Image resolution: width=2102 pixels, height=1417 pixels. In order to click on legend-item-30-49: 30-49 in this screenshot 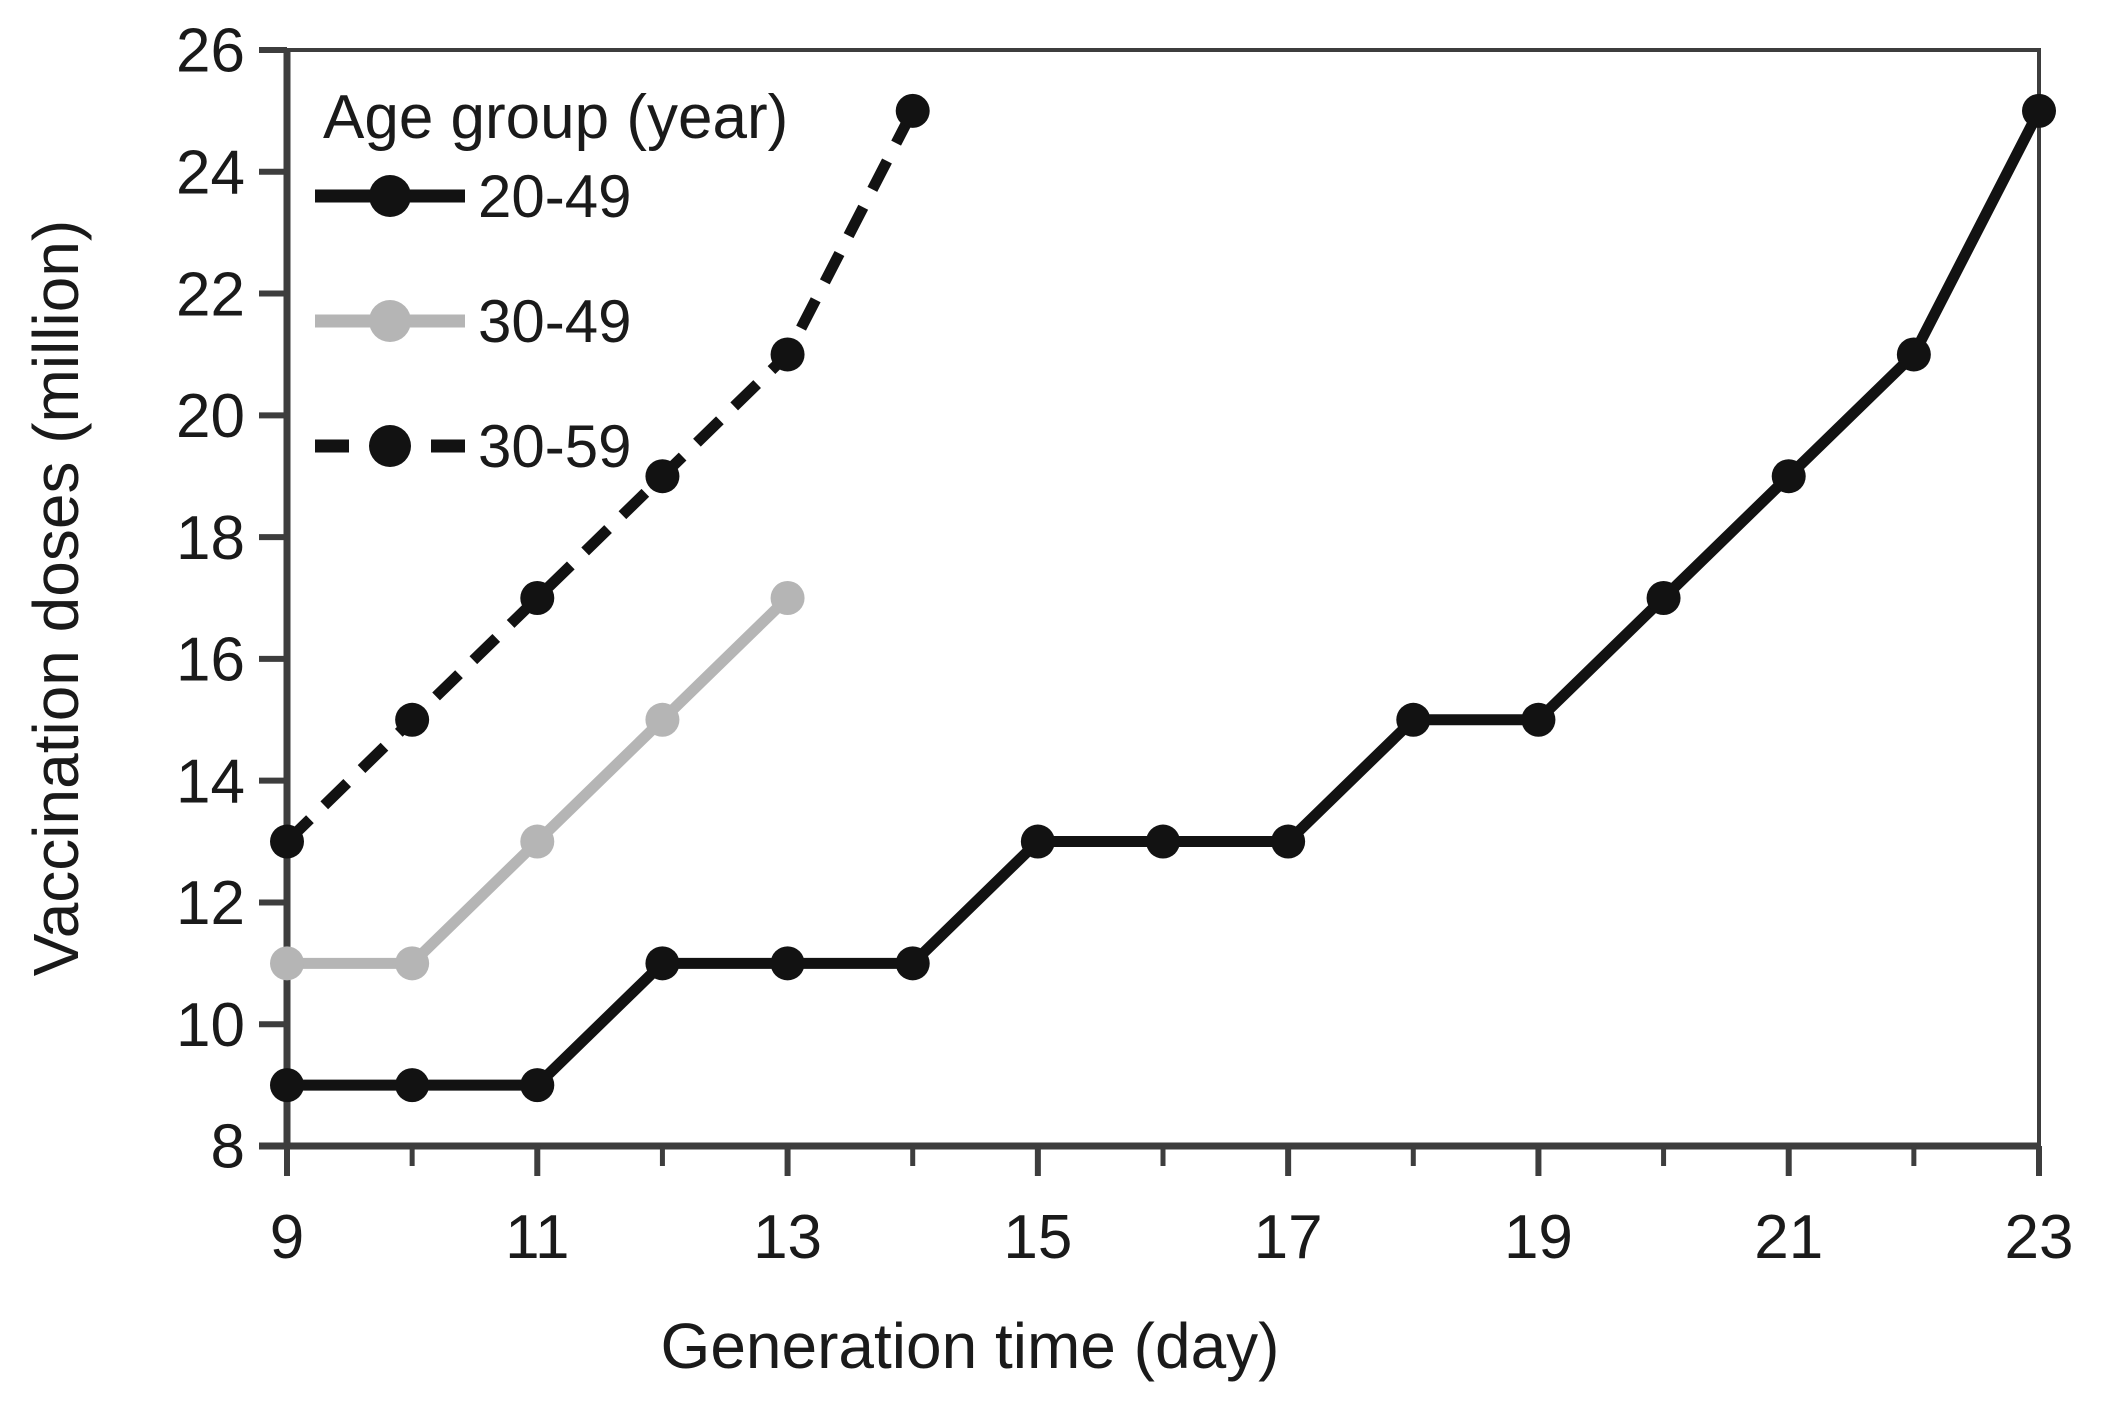, I will do `click(473, 321)`.